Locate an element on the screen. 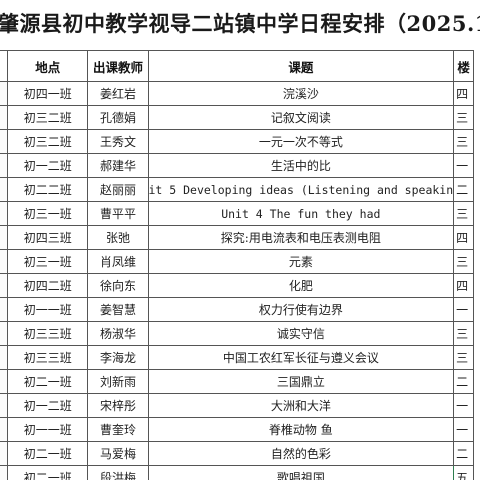 This screenshot has height=480, width=480. teacher-cell: 徐向东 is located at coordinates (118, 285).